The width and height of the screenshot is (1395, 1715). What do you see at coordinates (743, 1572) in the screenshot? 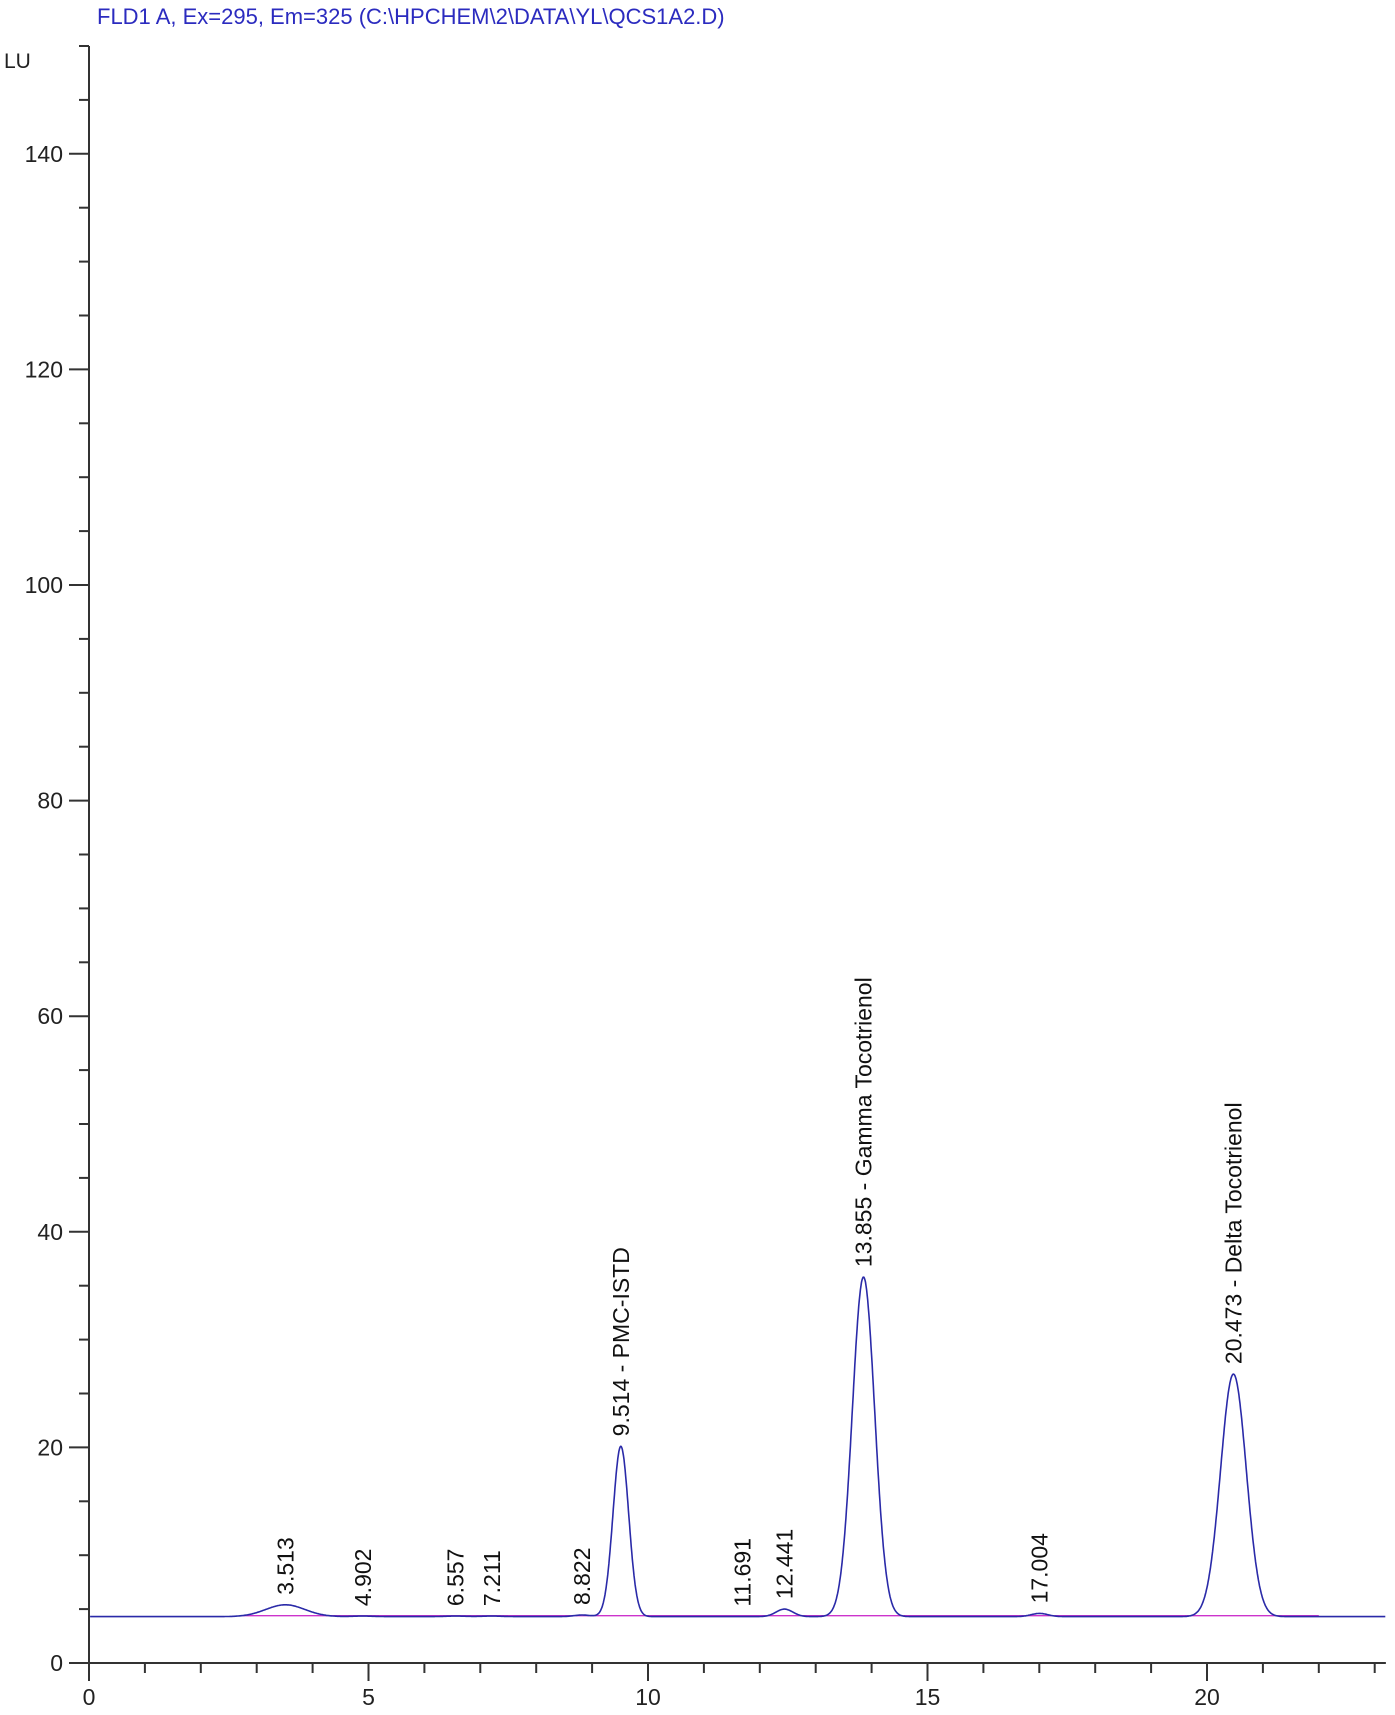
I see `peak-label: 11.691` at bounding box center [743, 1572].